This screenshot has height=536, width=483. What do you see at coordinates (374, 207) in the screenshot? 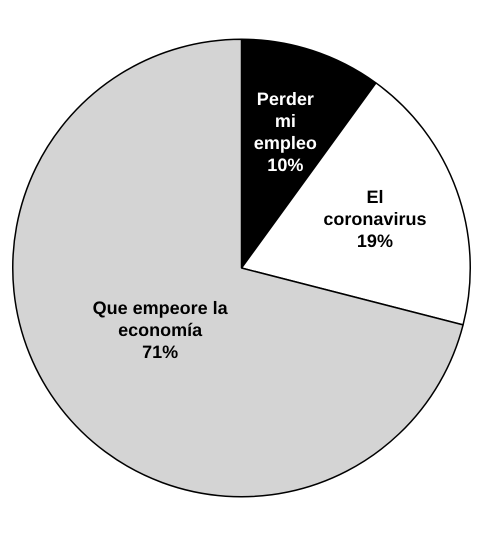
I see `slice-label: El coronavirus` at bounding box center [374, 207].